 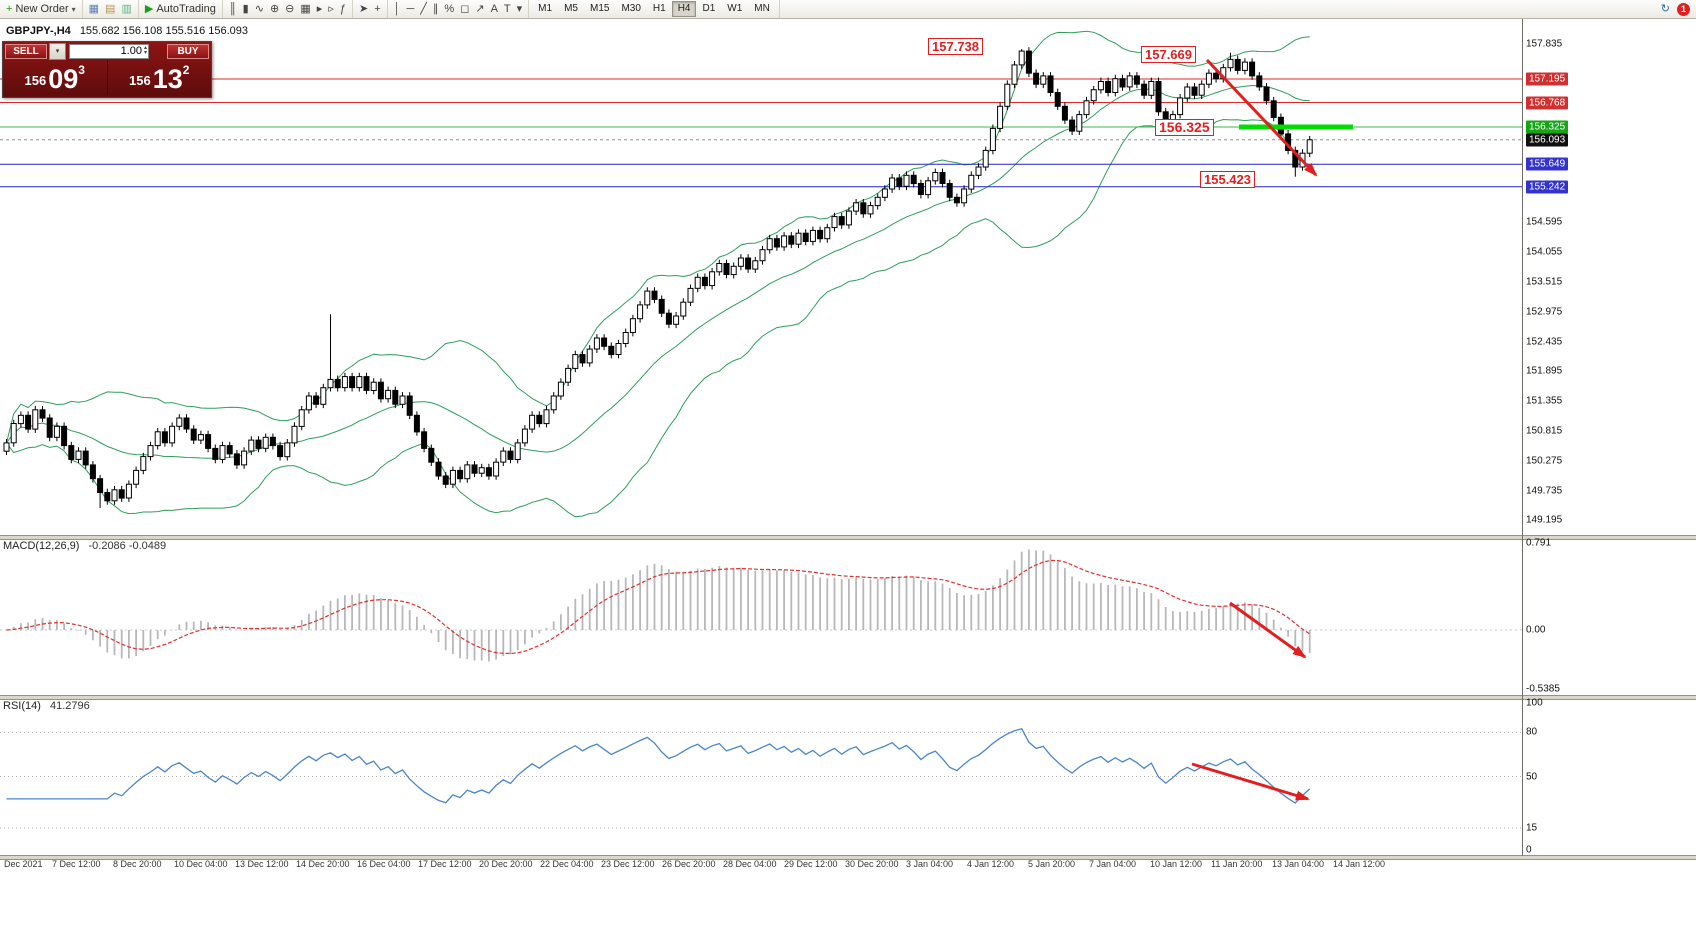 I want to click on horizontal-line-button: ─, so click(x=411, y=9).